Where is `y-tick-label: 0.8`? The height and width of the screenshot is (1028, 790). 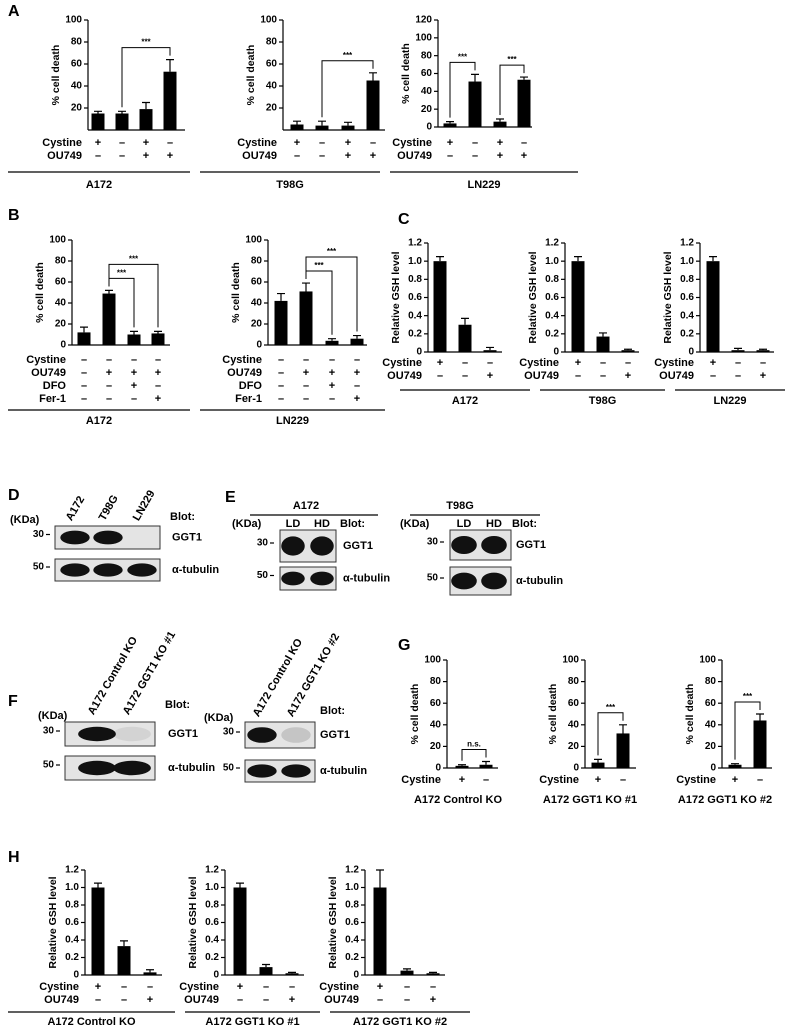 y-tick-label: 0.8 is located at coordinates (552, 279).